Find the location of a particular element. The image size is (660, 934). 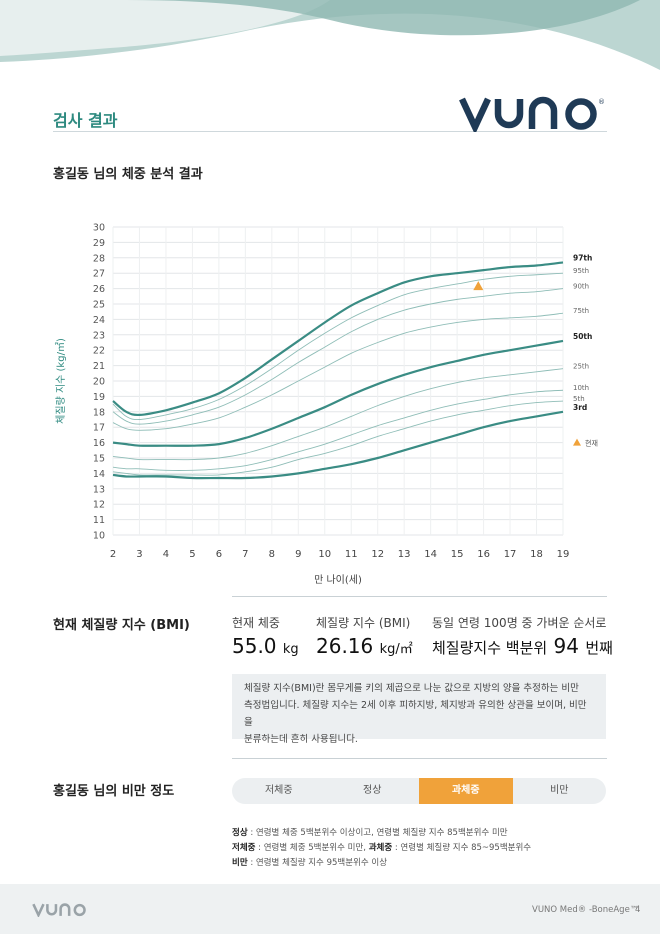

series-label-3rd: 3rd is located at coordinates (580, 407).